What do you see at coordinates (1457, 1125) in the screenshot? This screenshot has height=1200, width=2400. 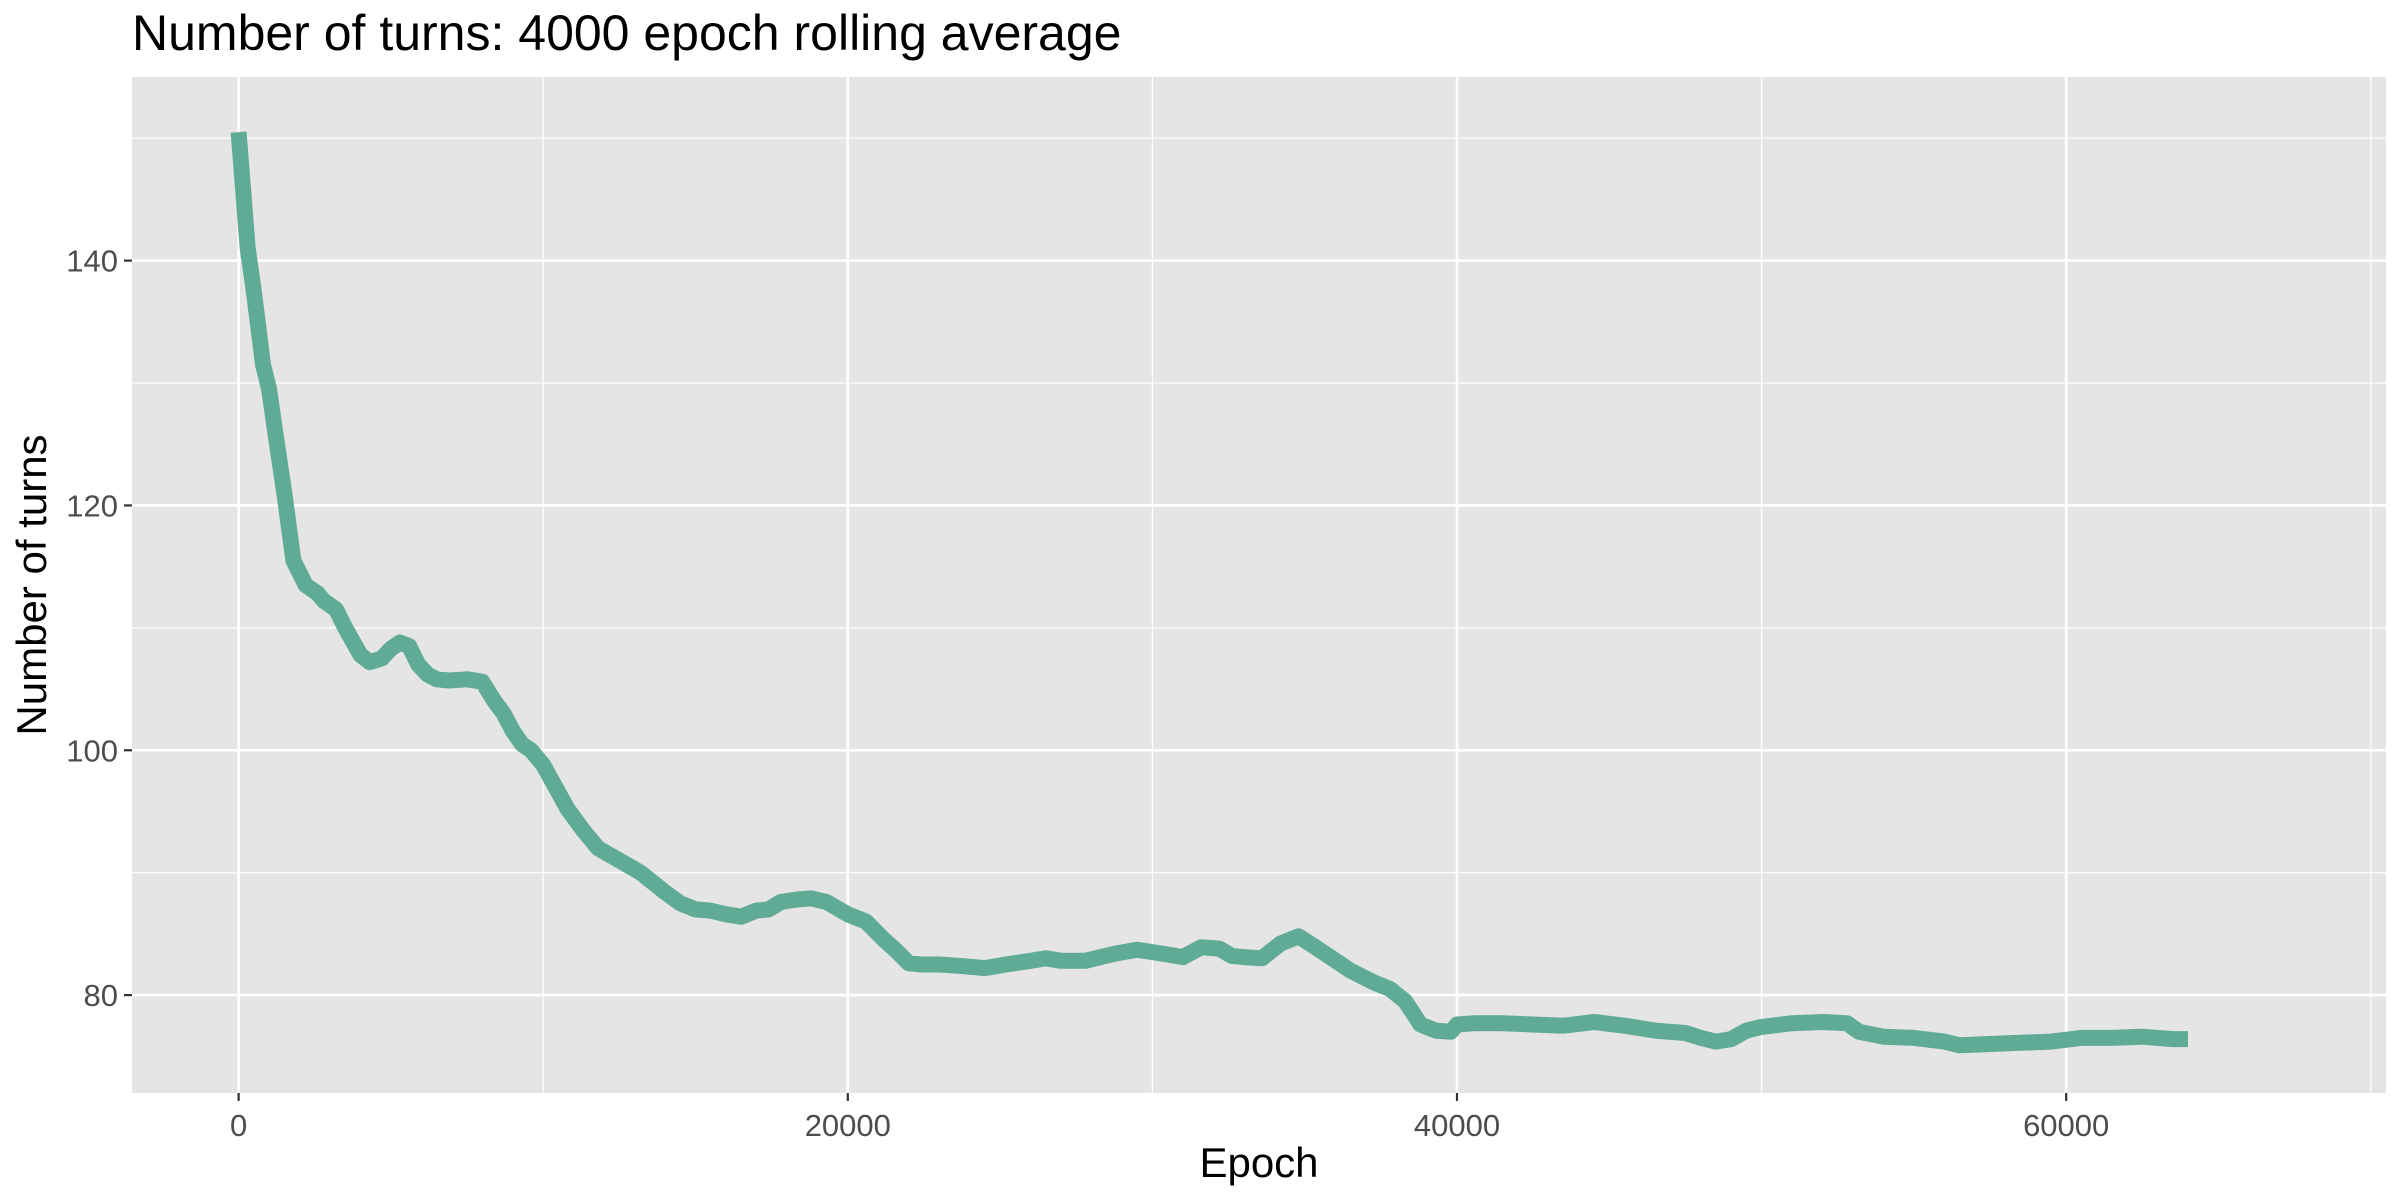 I see `x-tick-label-2: 40000` at bounding box center [1457, 1125].